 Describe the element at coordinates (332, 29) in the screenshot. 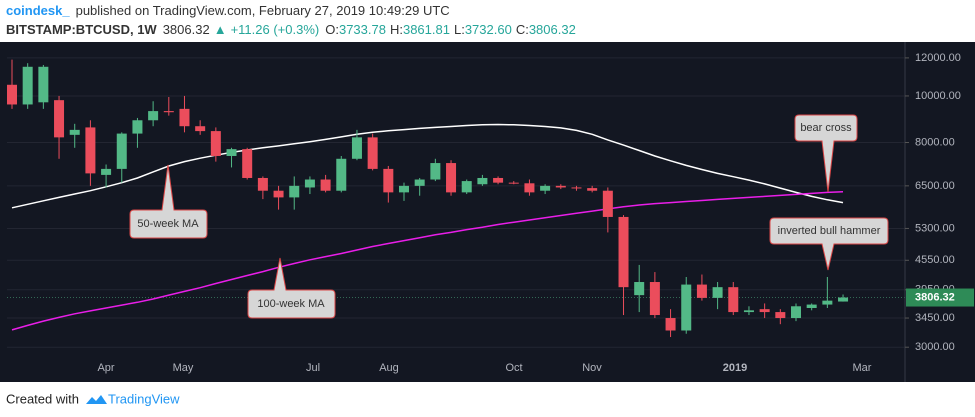

I see `ohlc-label: O:` at that location.